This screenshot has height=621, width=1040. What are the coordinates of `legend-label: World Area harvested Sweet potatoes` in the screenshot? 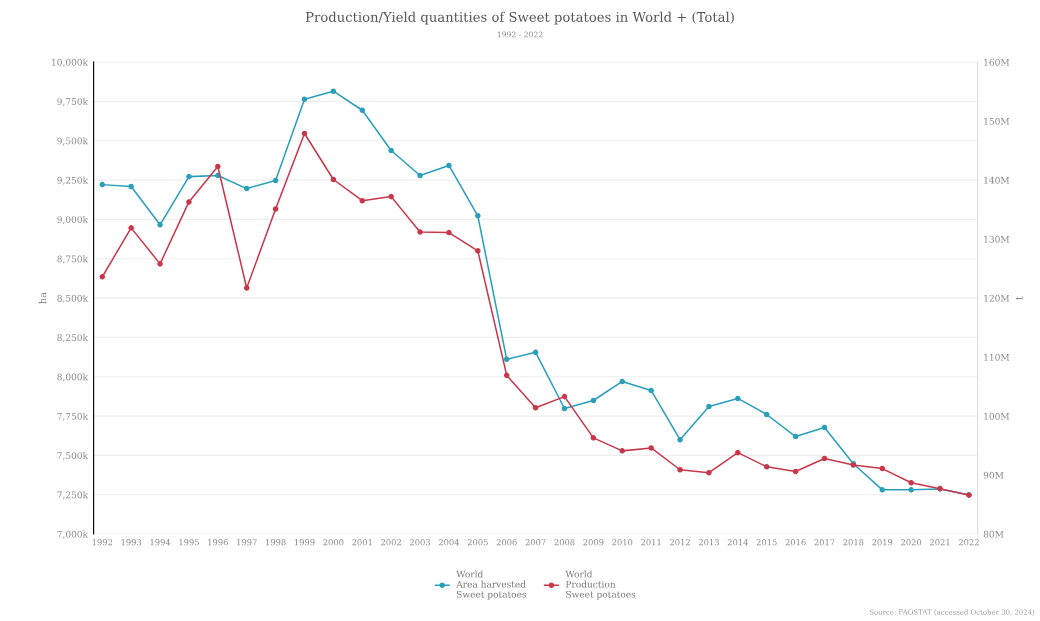 It's located at (491, 585).